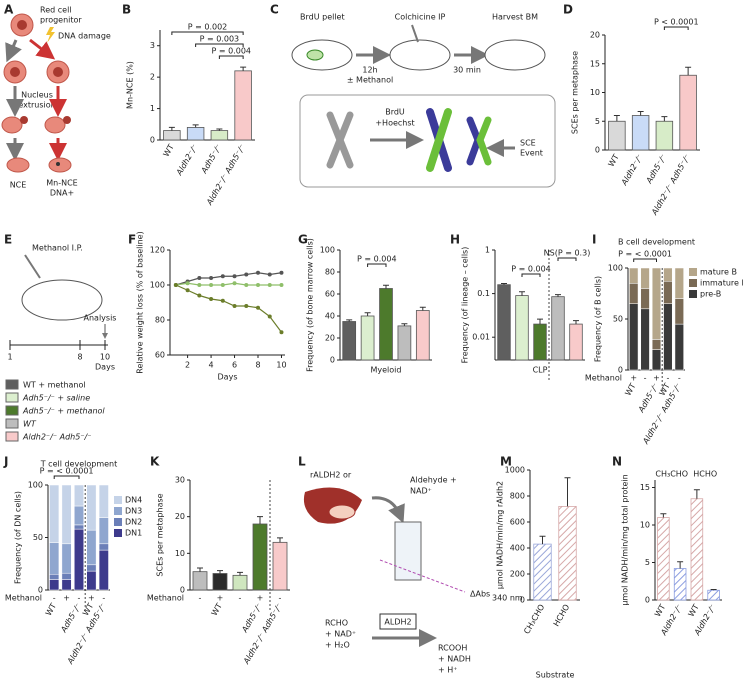  Describe the element at coordinates (645, 525) in the screenshot. I see `y-tick-label: 10` at that location.